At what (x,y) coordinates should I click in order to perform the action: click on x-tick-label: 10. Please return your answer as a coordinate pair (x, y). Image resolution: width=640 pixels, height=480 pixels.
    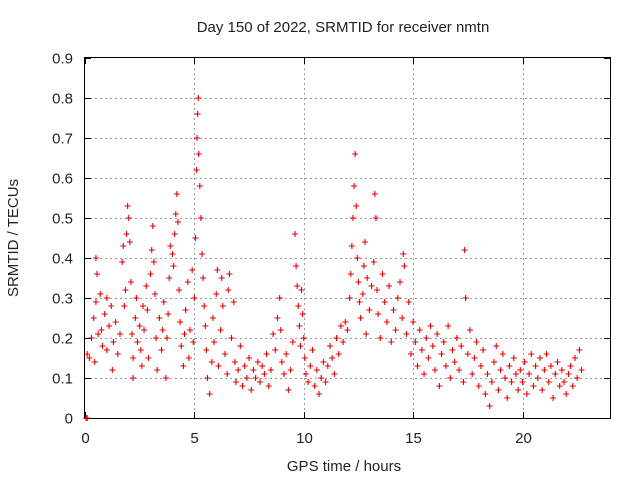
    Looking at the image, I should click on (304, 438).